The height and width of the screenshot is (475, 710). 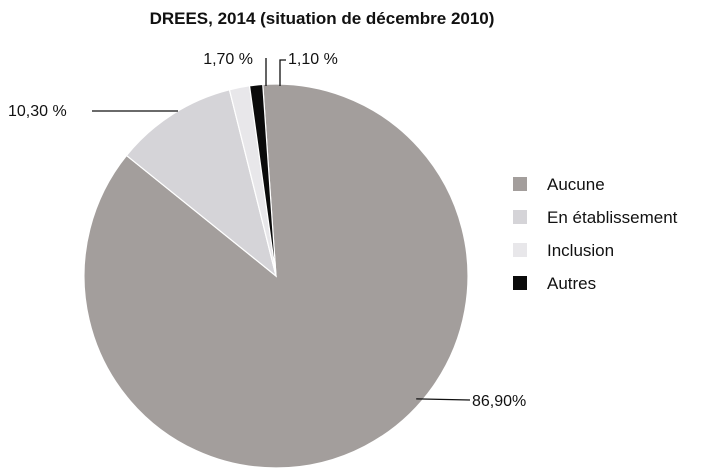 What do you see at coordinates (228, 59) in the screenshot?
I see `data-label: 1,70 %` at bounding box center [228, 59].